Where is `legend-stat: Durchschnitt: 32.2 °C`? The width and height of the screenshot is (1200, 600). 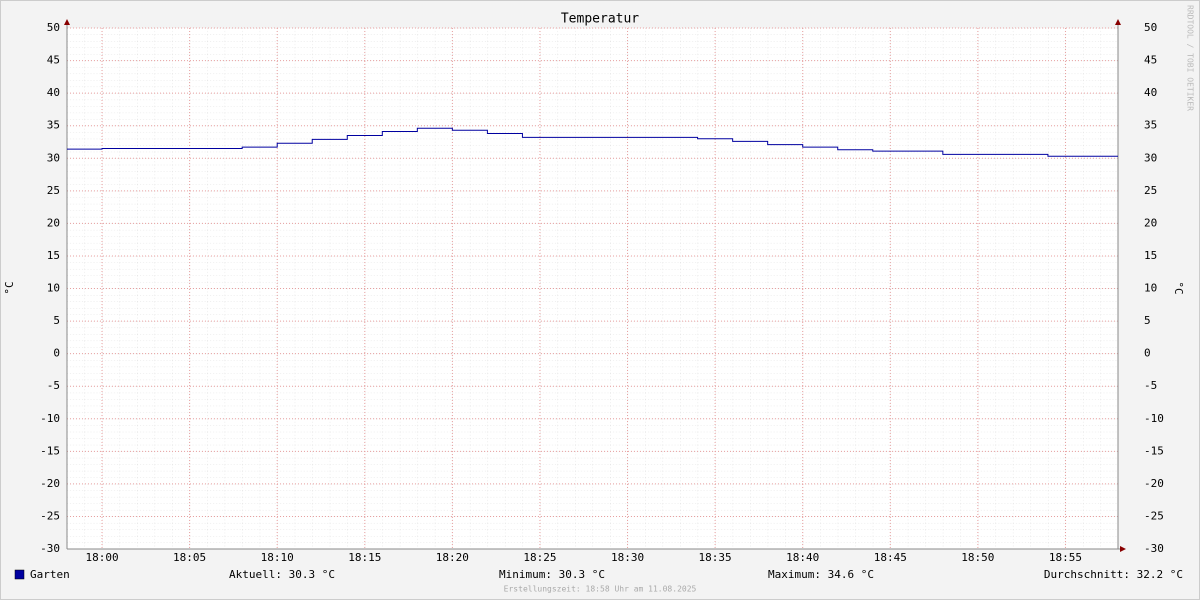
legend-stat: Durchschnitt: 32.2 °C is located at coordinates (1113, 574).